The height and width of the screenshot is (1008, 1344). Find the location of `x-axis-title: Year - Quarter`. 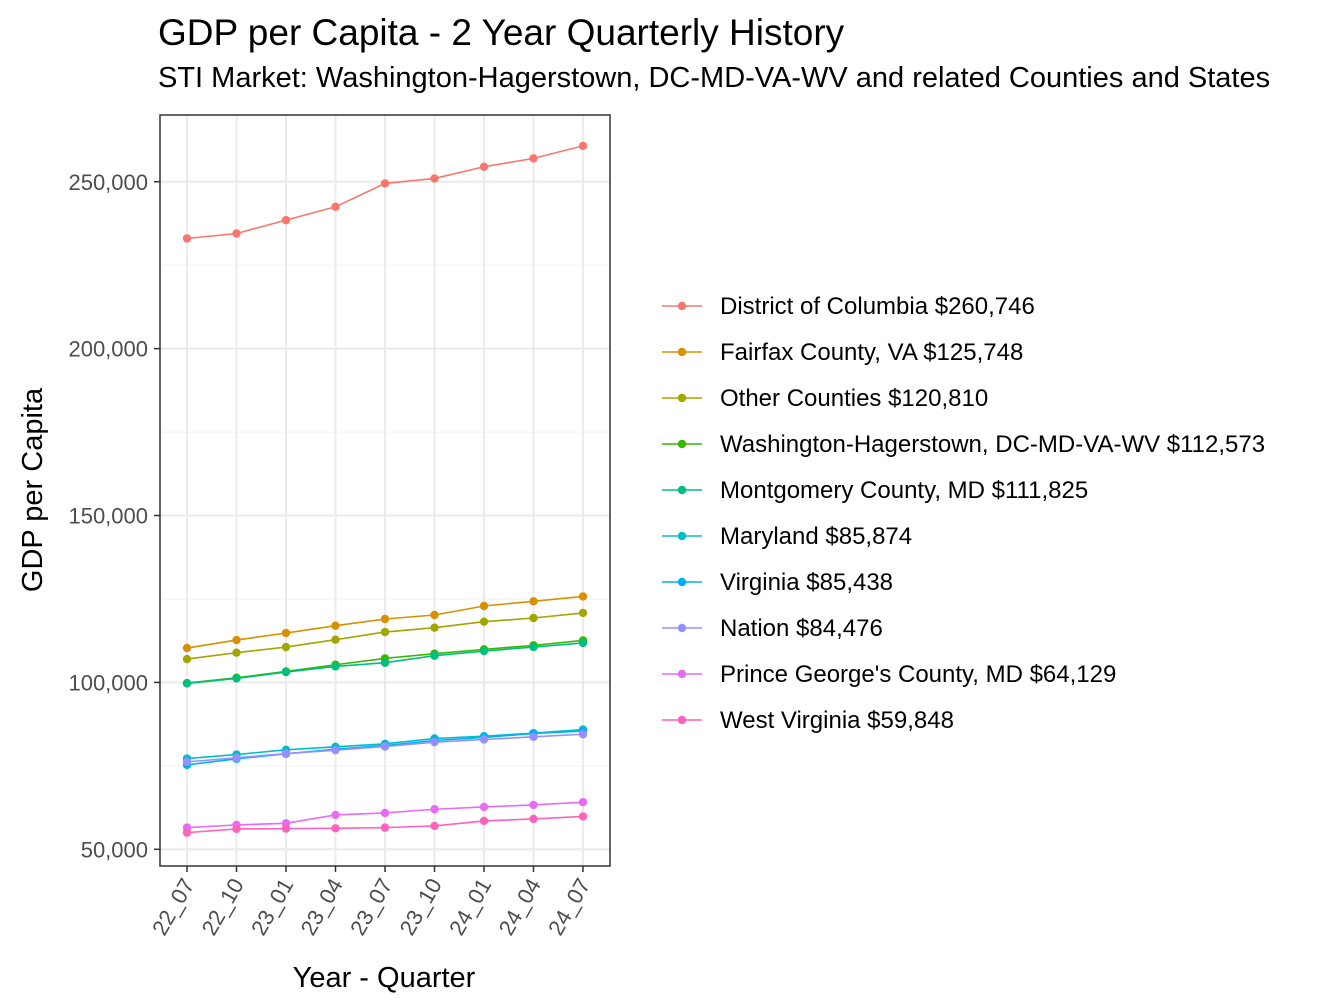

x-axis-title: Year - Quarter is located at coordinates (384, 978).